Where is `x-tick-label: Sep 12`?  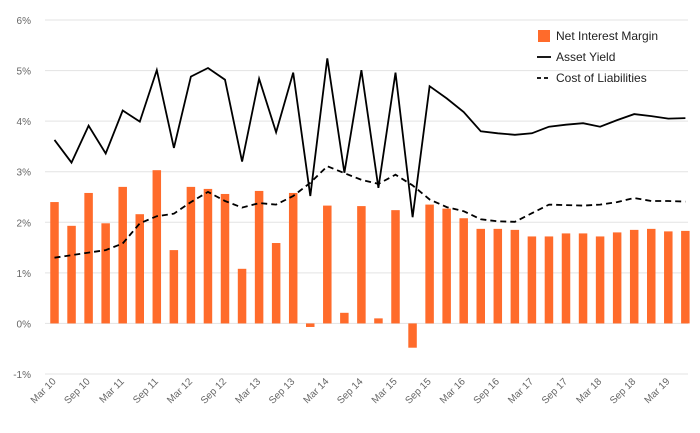 x-tick-label: Sep 12 is located at coordinates (214, 391).